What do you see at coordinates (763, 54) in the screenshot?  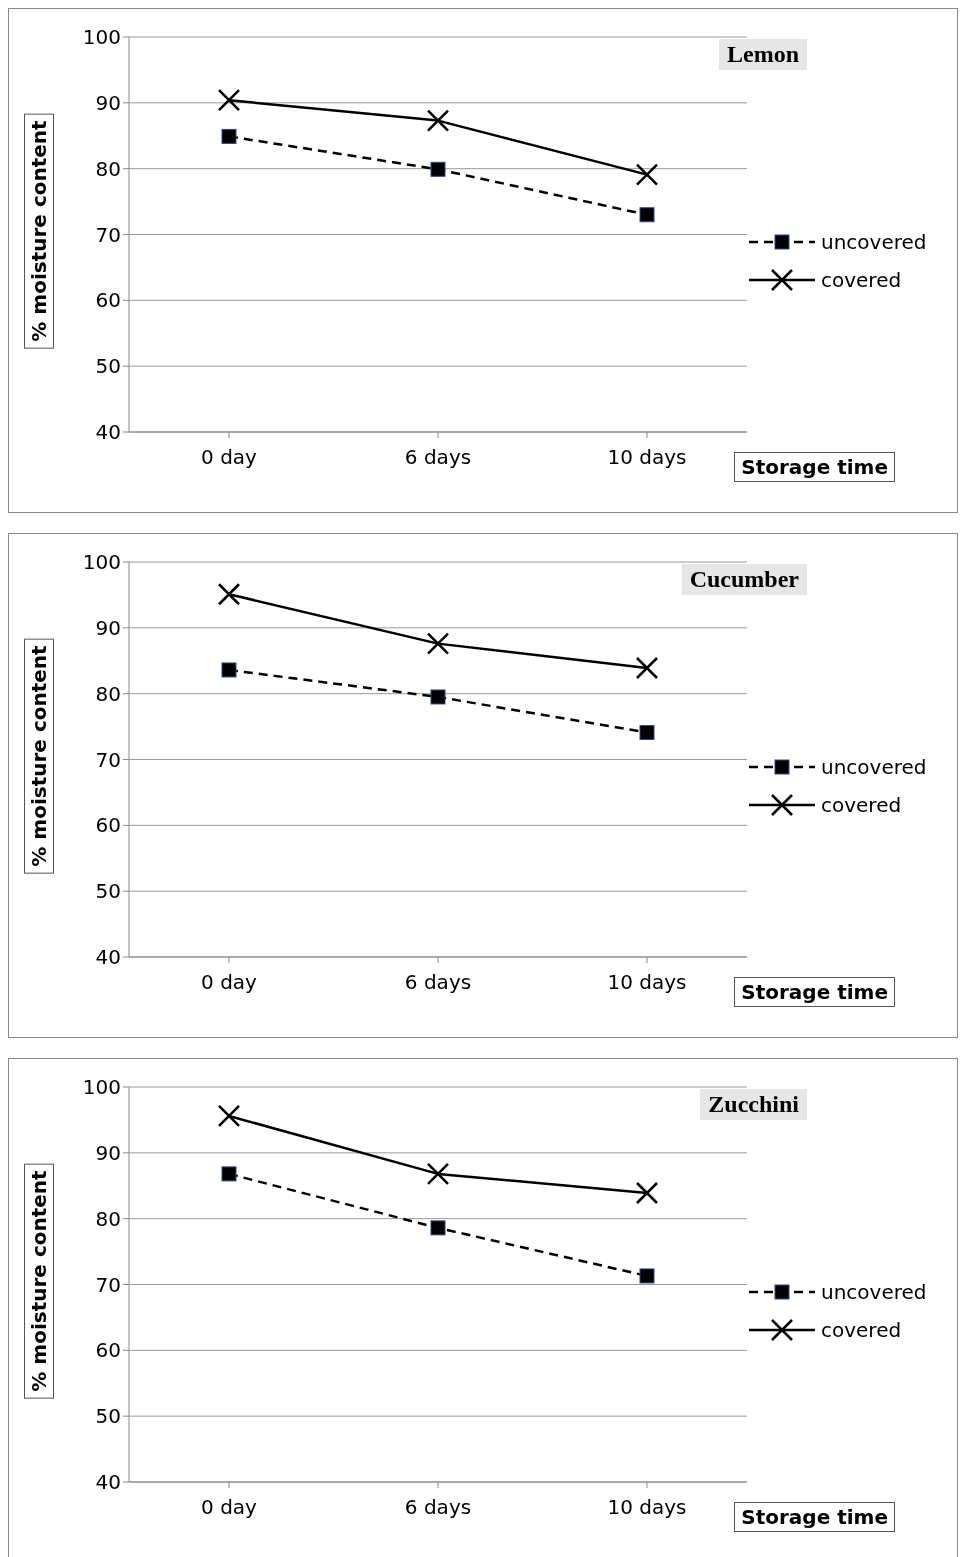 I see `chart-title: Lemon` at bounding box center [763, 54].